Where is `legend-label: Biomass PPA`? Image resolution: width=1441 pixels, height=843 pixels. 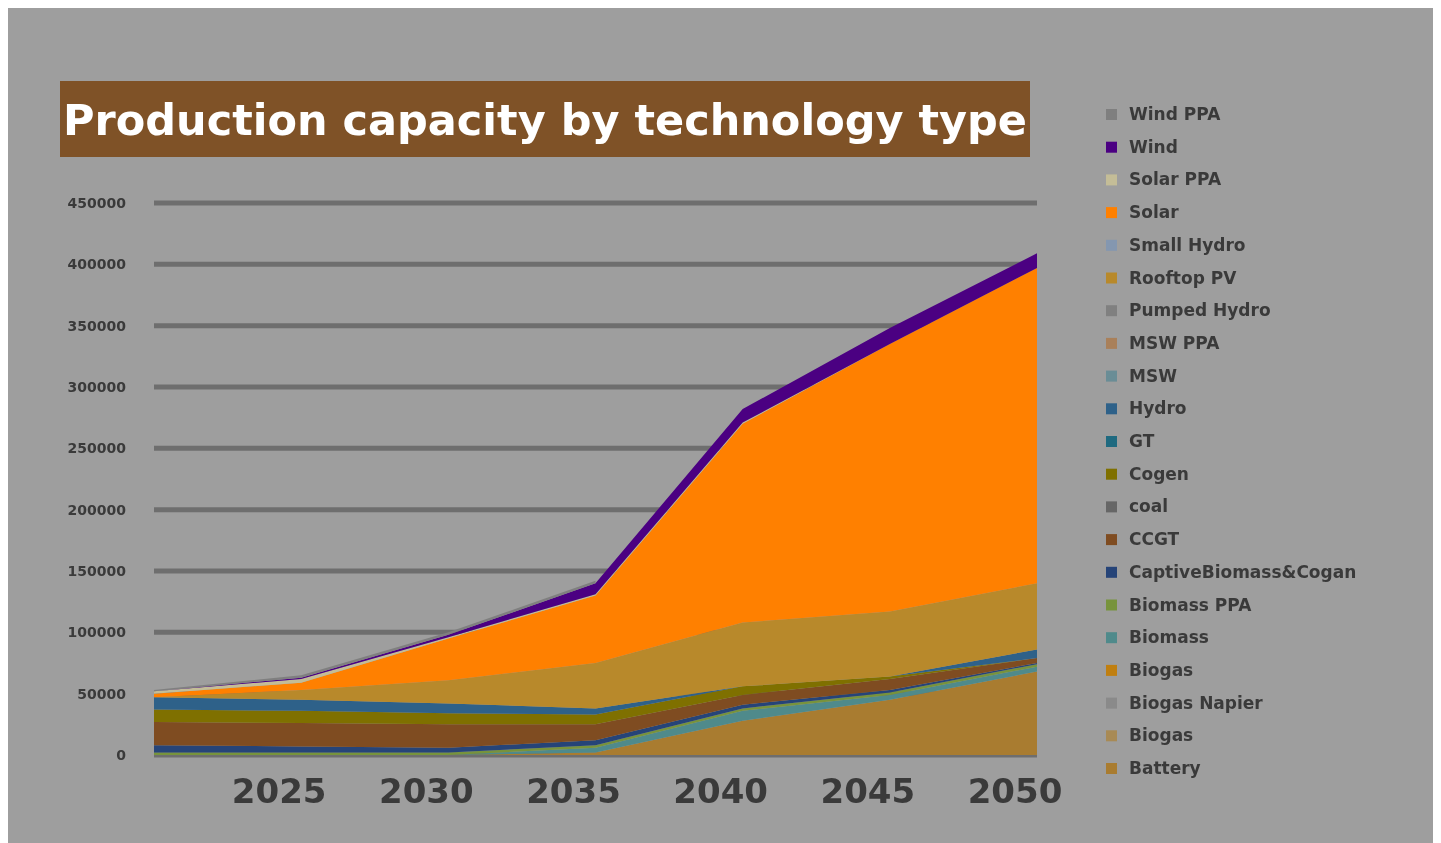 legend-label: Biomass PPA is located at coordinates (1191, 604).